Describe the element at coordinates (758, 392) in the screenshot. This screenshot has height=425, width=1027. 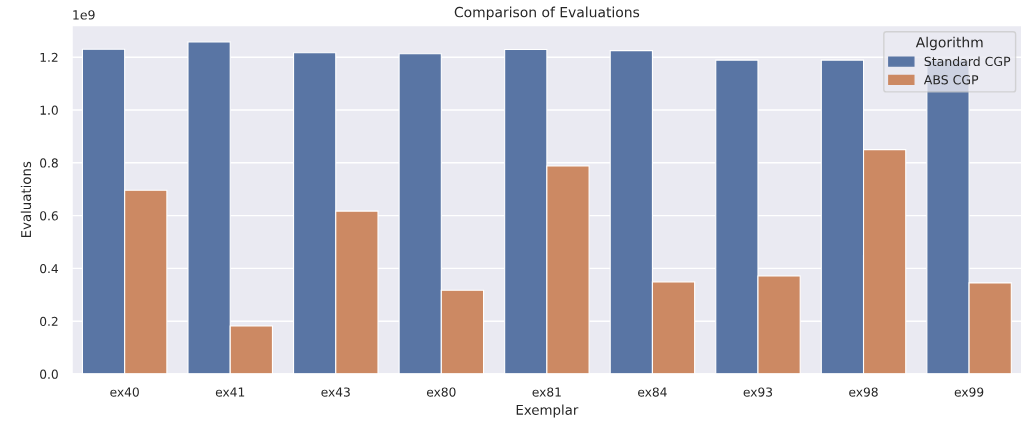
I see `x-tick-label: ex93` at that location.